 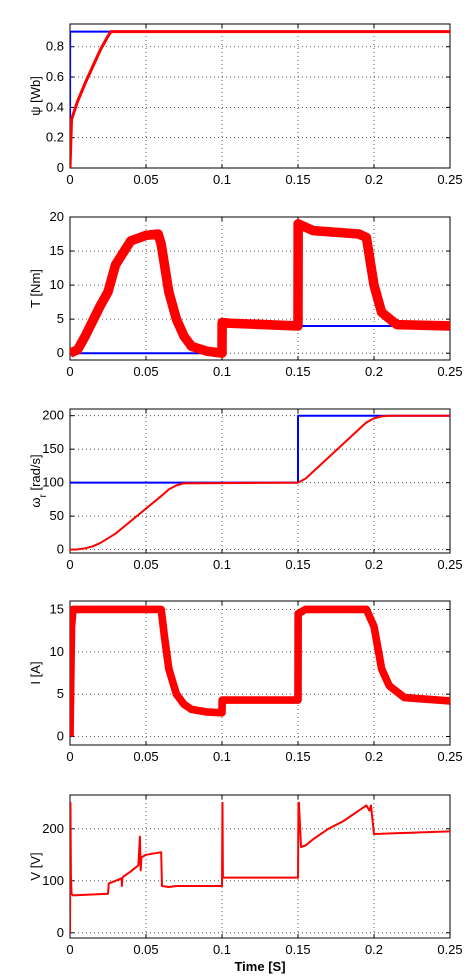 I want to click on y-tick-label: 0.2, so click(x=55, y=137).